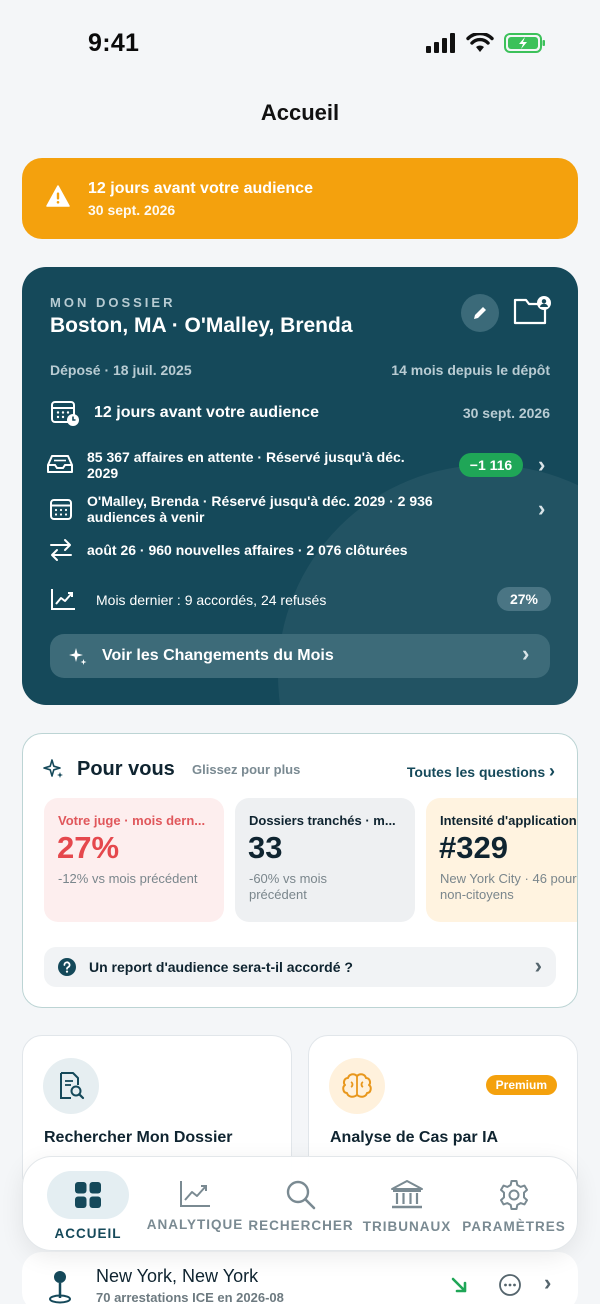 The height and width of the screenshot is (1304, 600). I want to click on status-icons, so click(486, 43).